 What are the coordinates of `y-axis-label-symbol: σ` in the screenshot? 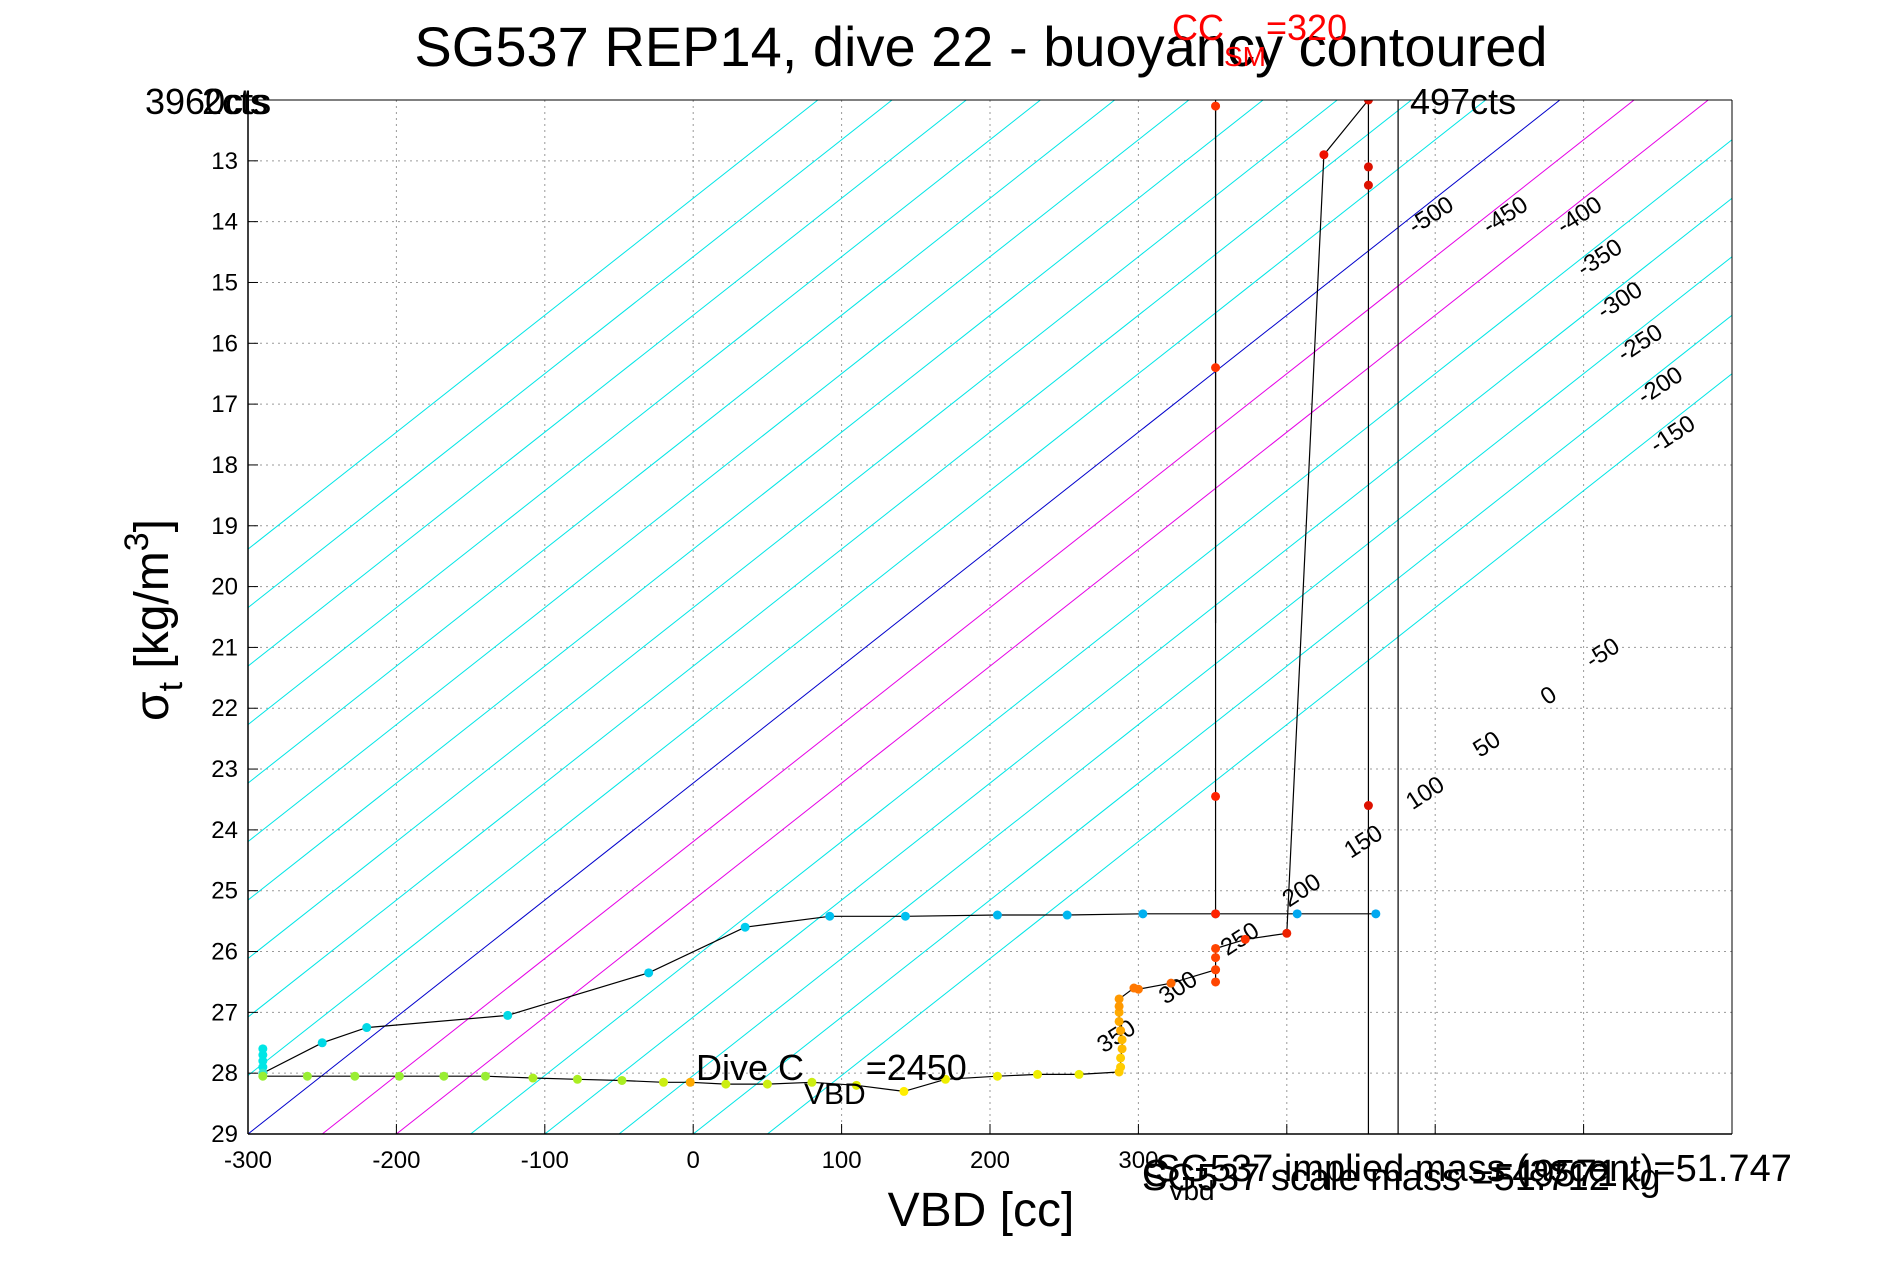 It's located at (152, 706).